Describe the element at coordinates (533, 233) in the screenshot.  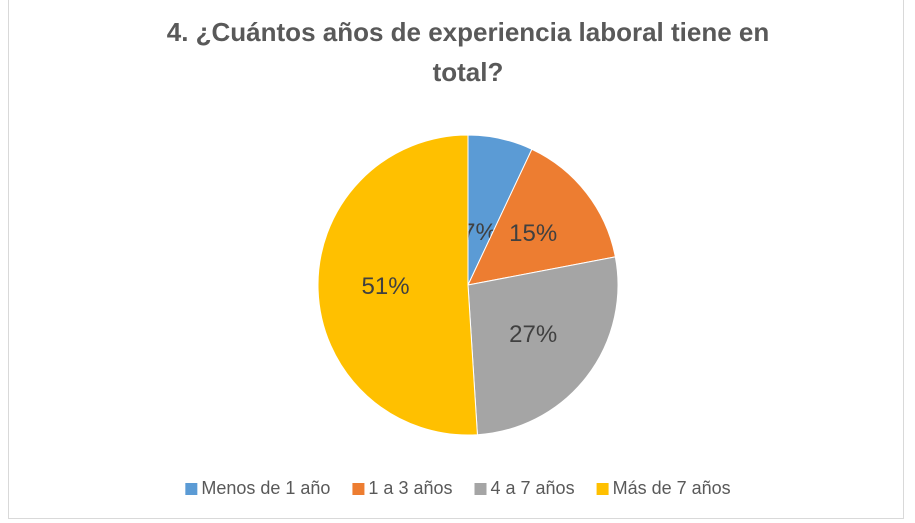
I see `data-label: 15%` at that location.